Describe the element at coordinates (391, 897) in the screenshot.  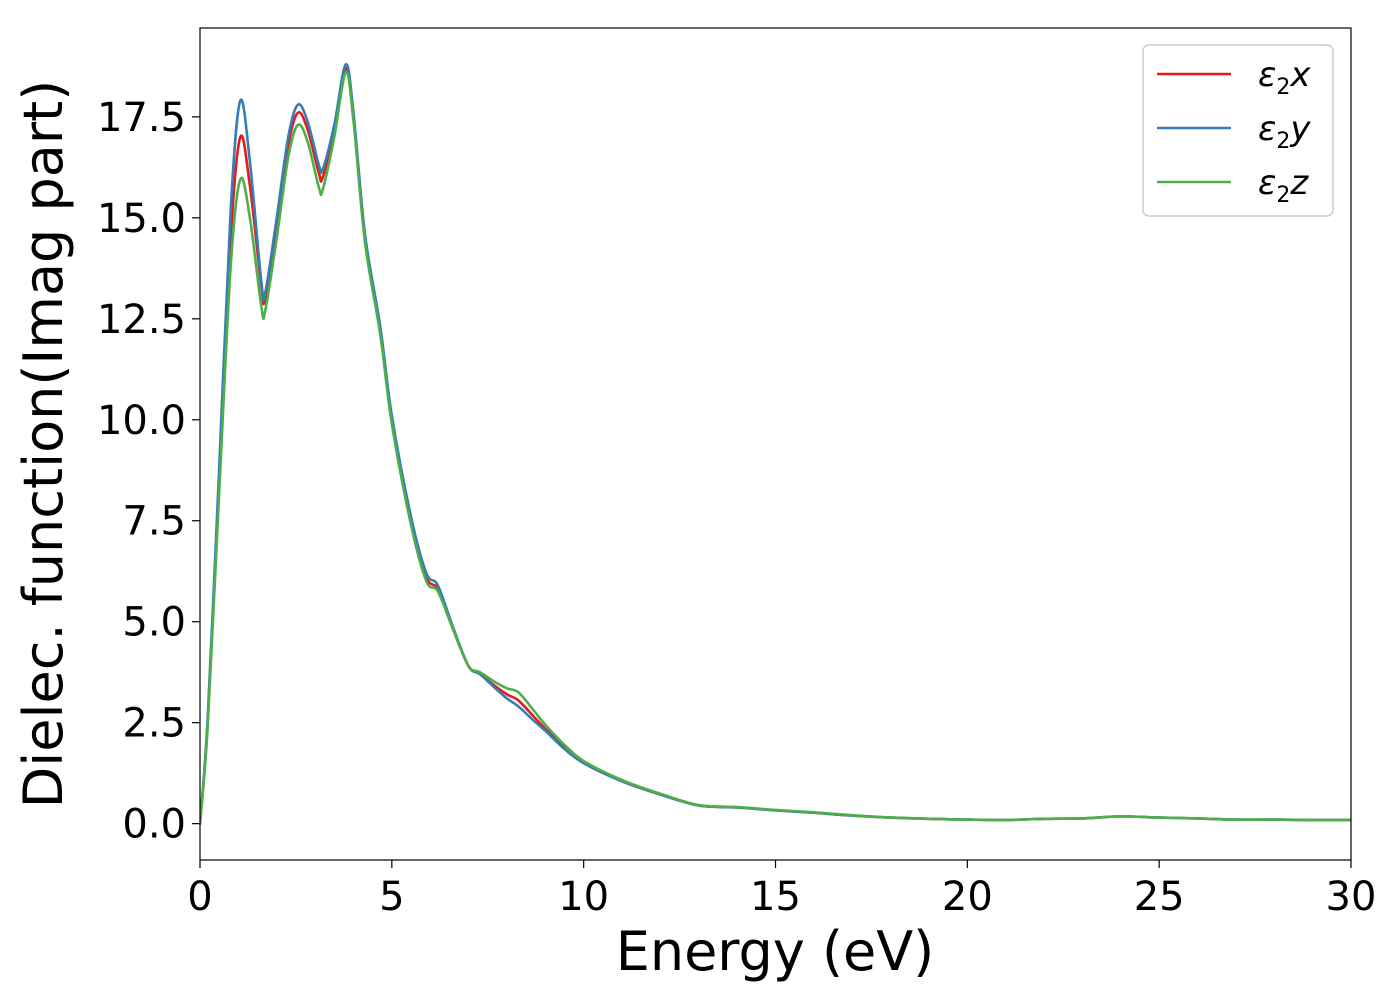
I see `x-tick-label: 5` at that location.